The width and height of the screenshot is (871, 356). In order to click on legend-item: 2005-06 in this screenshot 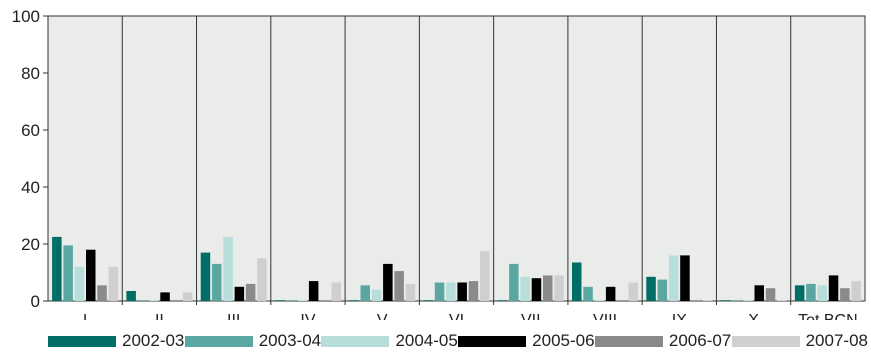, I will do `click(526, 341)`.